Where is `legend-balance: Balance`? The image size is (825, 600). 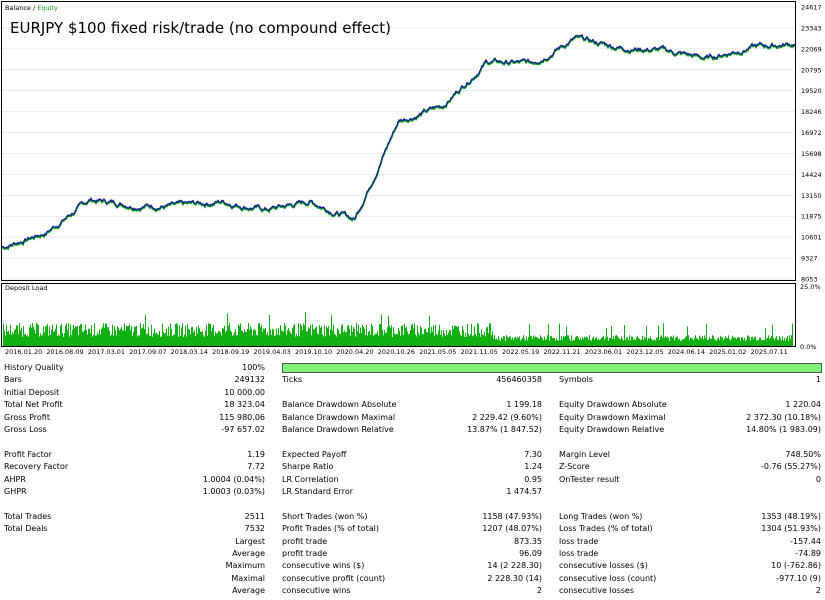 legend-balance: Balance is located at coordinates (18, 8).